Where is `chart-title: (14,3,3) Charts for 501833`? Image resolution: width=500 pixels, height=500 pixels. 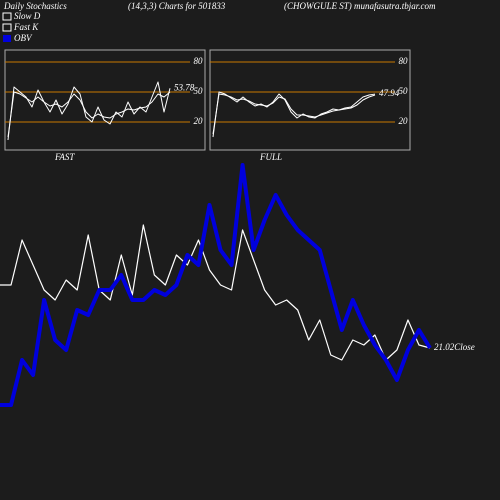 chart-title: (14,3,3) Charts for 501833 is located at coordinates (177, 6).